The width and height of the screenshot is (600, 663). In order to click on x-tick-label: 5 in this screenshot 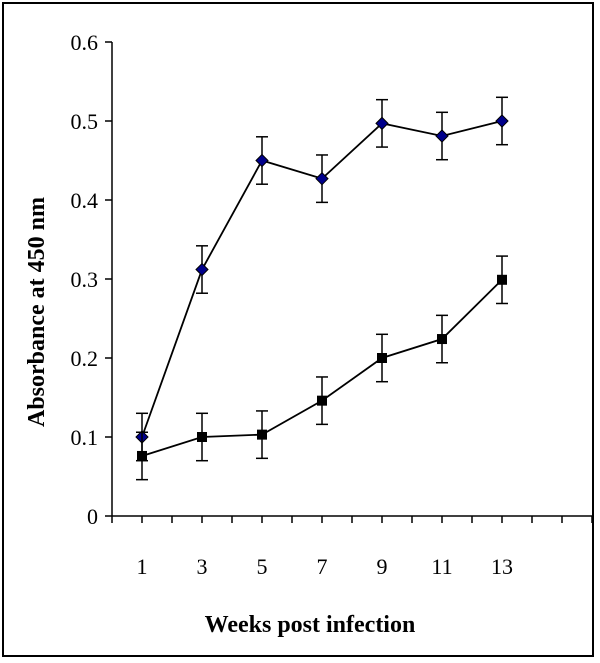, I will do `click(262, 566)`.